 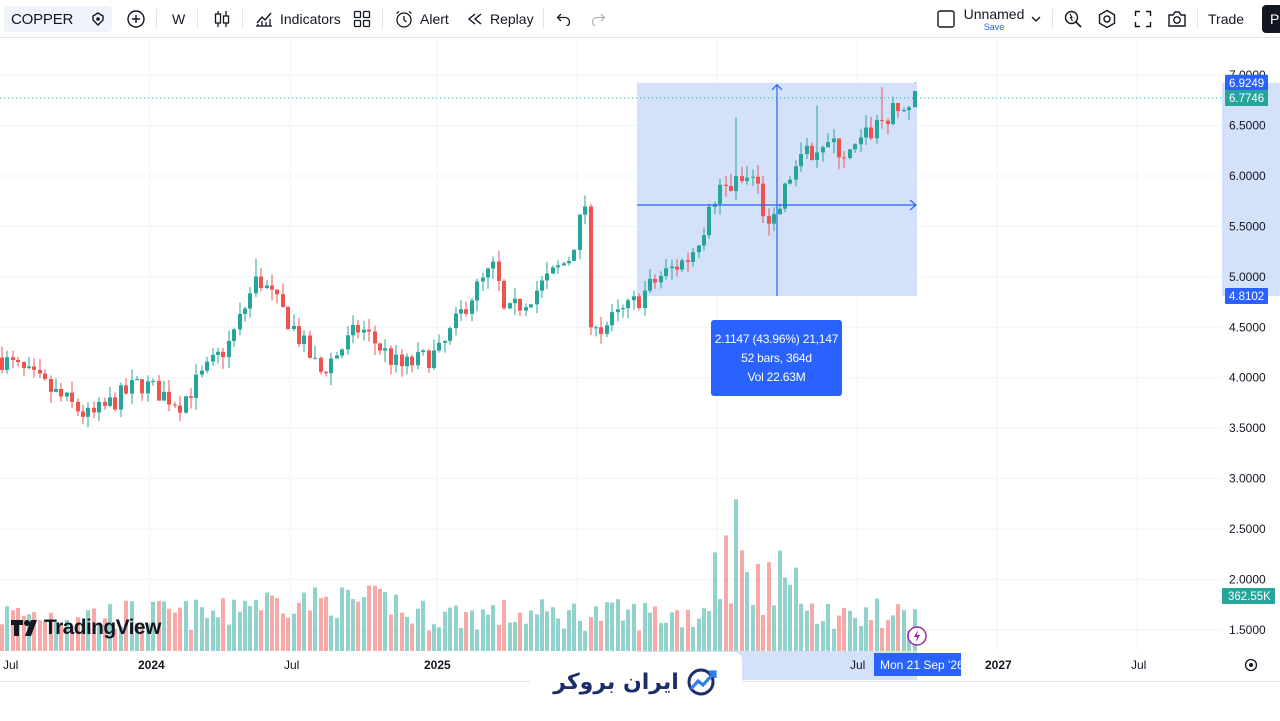 I want to click on camera-icon, so click(x=1177, y=19).